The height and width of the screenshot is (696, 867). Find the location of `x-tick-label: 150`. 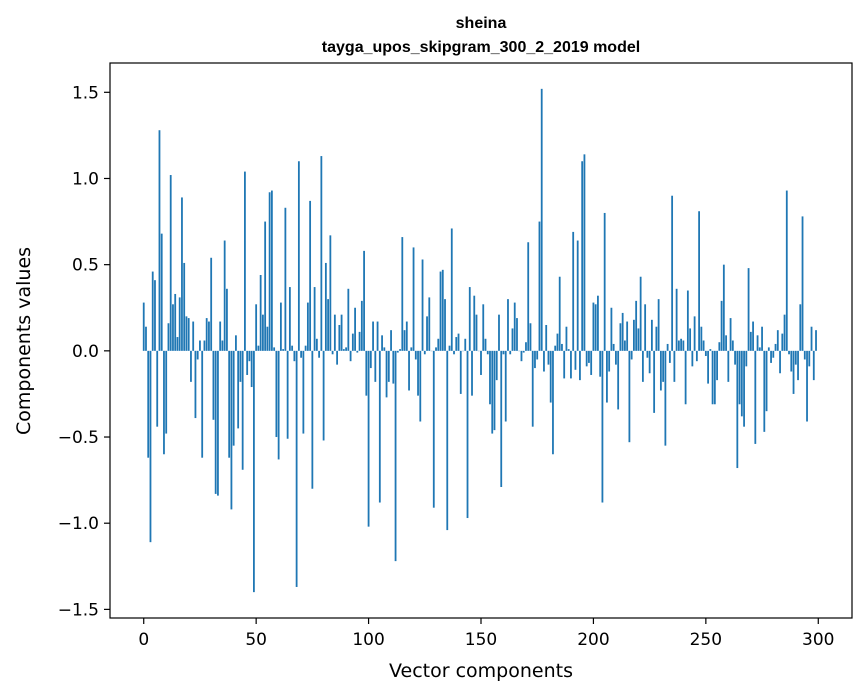

x-tick-label: 150 is located at coordinates (481, 640).